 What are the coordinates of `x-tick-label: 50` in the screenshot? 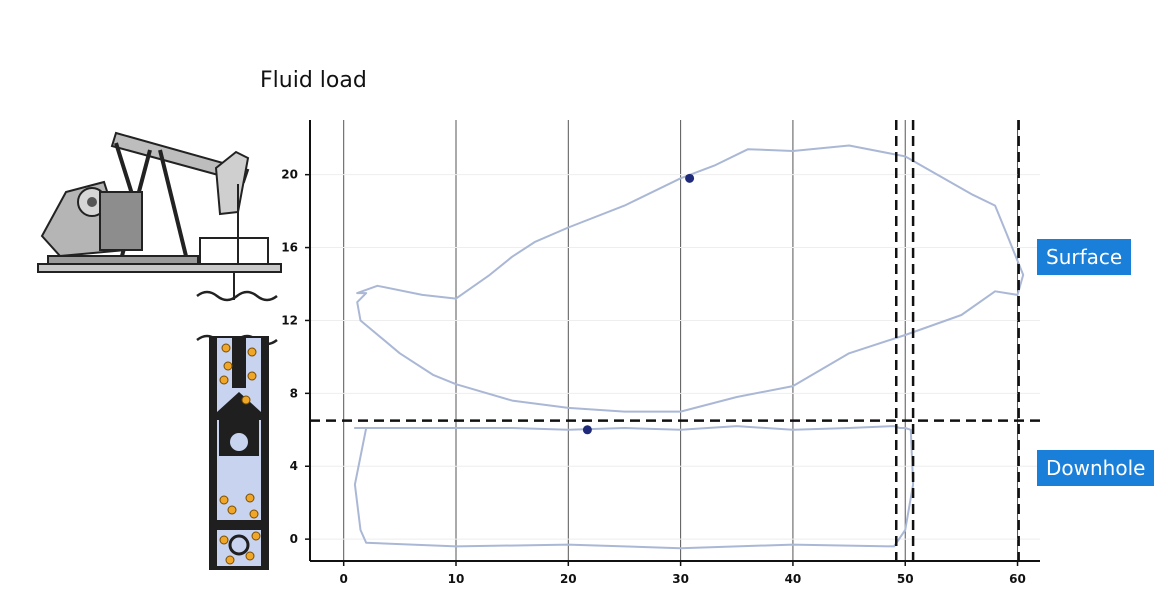 It's located at (905, 579).